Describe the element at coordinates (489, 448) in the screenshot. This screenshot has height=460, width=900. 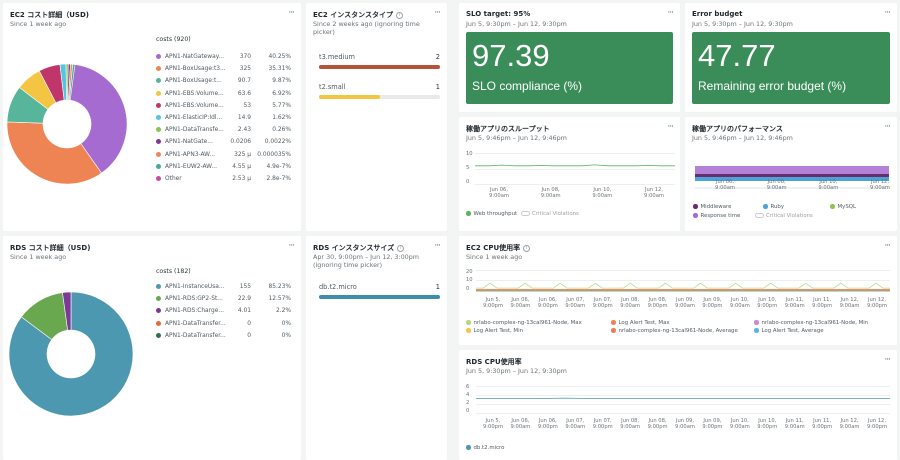
I see `legend-label: db.t2.micro` at that location.